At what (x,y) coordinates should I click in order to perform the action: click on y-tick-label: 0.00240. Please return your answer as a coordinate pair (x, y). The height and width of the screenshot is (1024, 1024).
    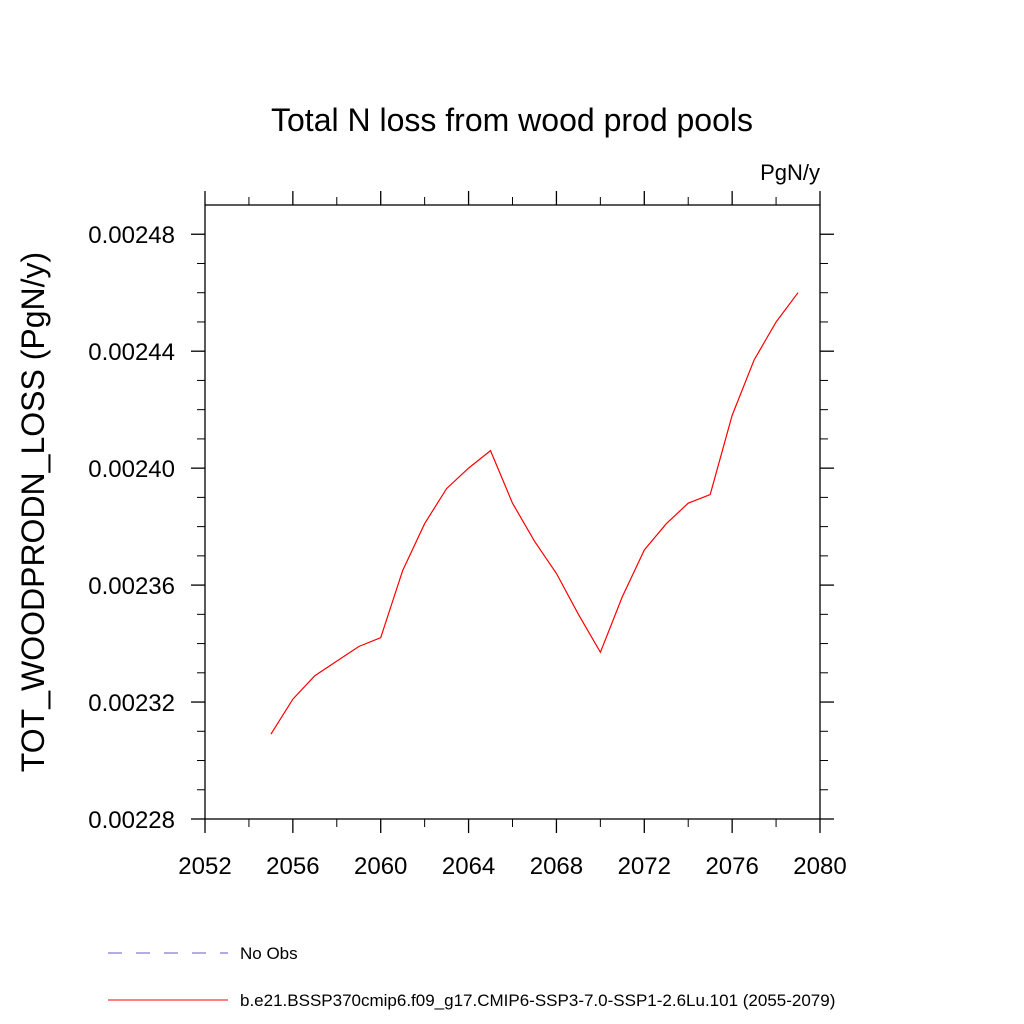
    Looking at the image, I should click on (131, 469).